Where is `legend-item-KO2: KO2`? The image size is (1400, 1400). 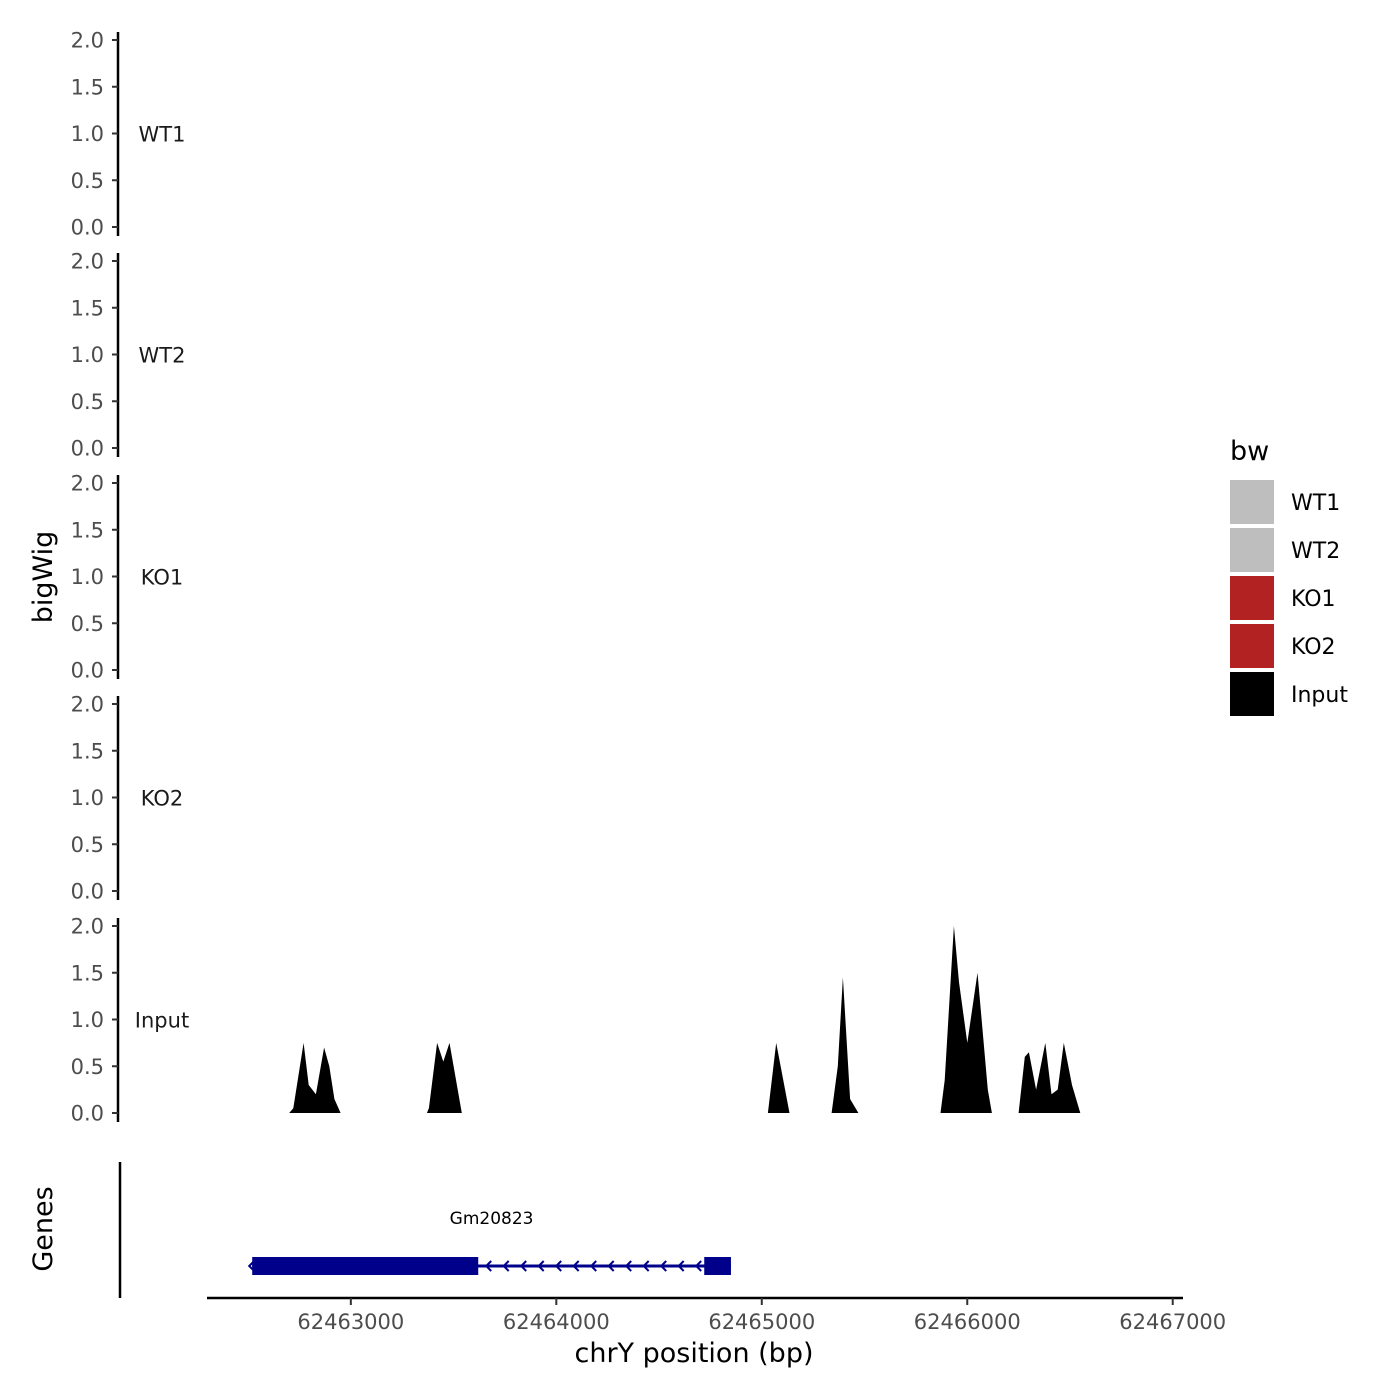
legend-item-KO2: KO2 is located at coordinates (1283, 646).